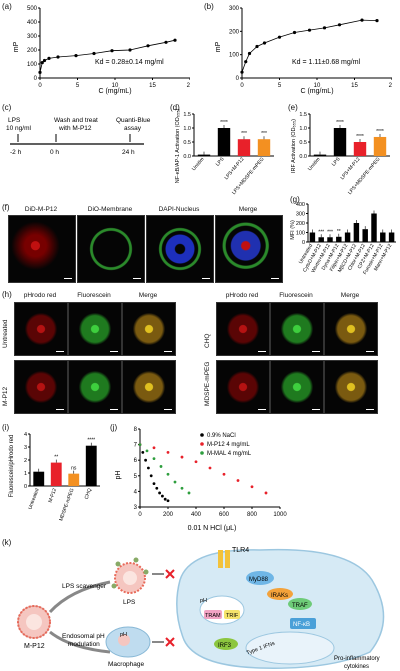  I want to click on chart-a-xtick-label: 15, so click(152, 86).